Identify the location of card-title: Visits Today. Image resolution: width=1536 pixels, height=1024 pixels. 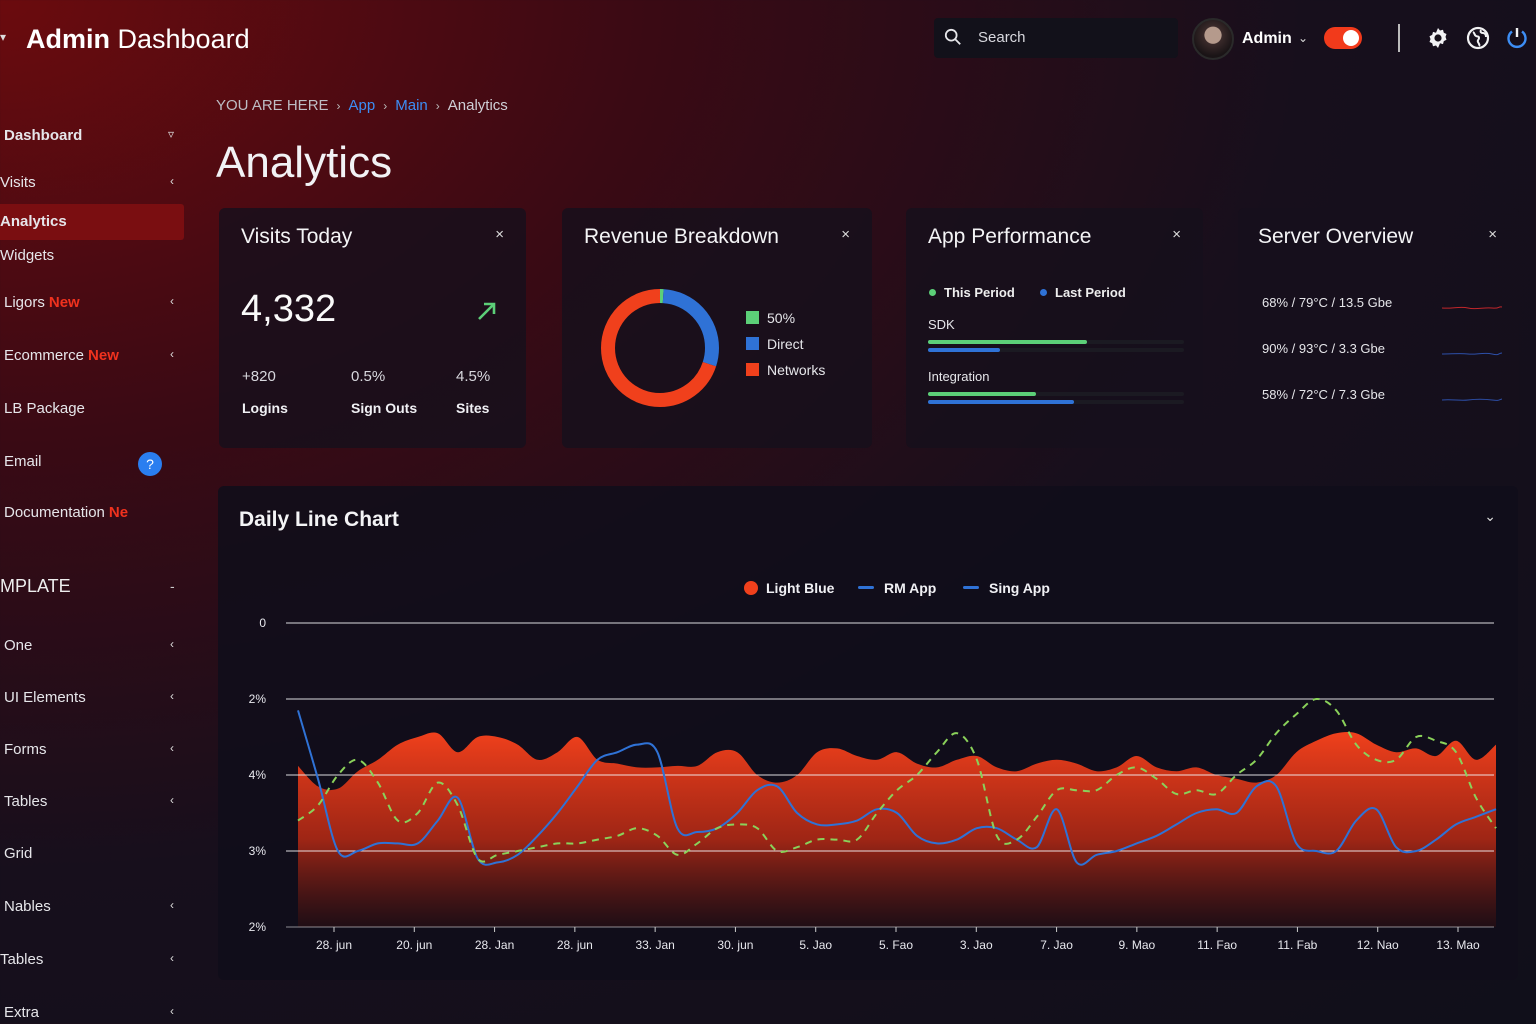
(297, 236).